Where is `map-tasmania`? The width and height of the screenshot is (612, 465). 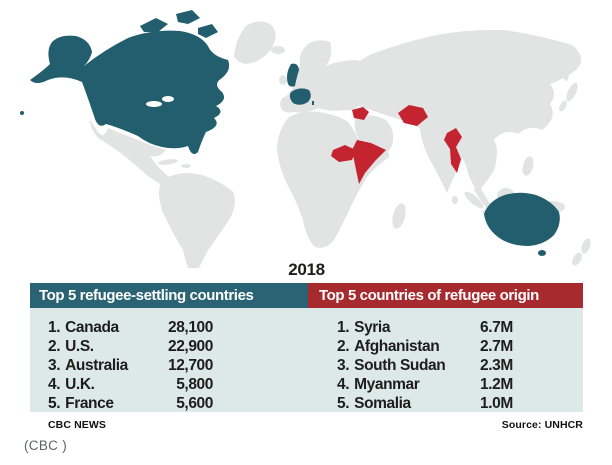 map-tasmania is located at coordinates (542, 253).